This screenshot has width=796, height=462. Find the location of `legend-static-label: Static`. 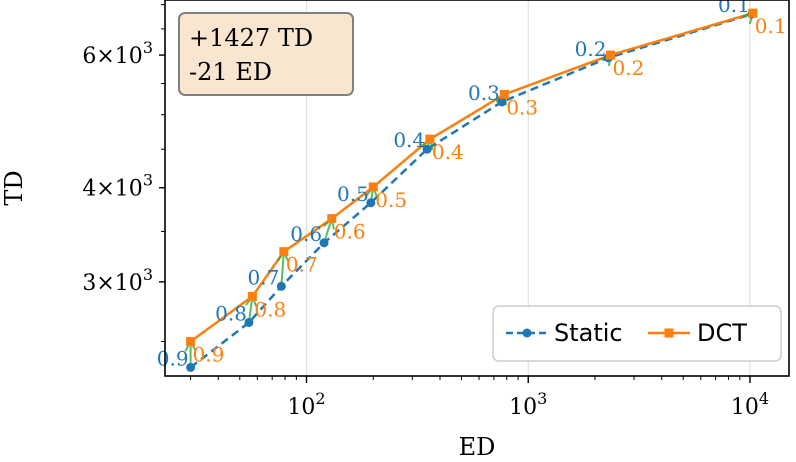

legend-static-label: Static is located at coordinates (588, 333).